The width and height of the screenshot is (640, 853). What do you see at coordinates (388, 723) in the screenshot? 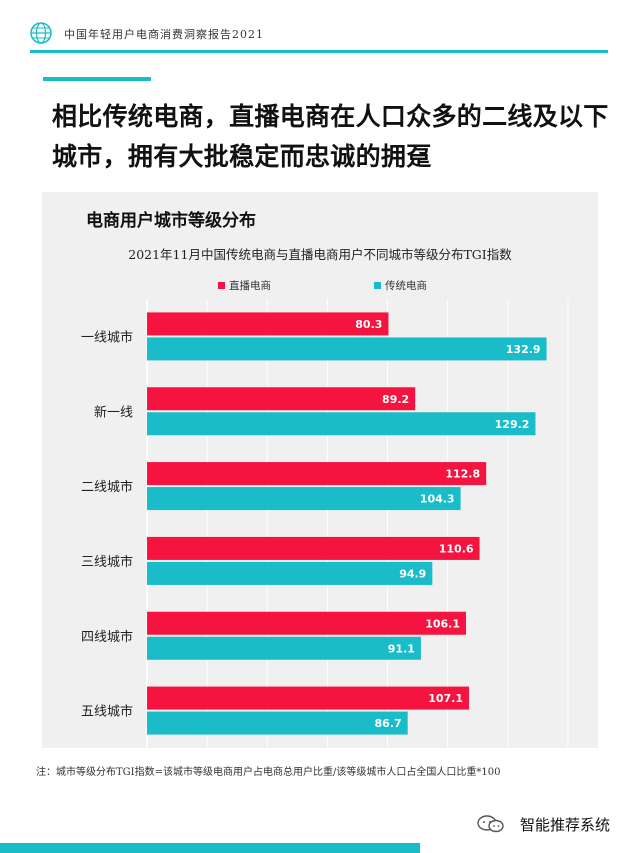
I see `data-label: 86.7` at bounding box center [388, 723].